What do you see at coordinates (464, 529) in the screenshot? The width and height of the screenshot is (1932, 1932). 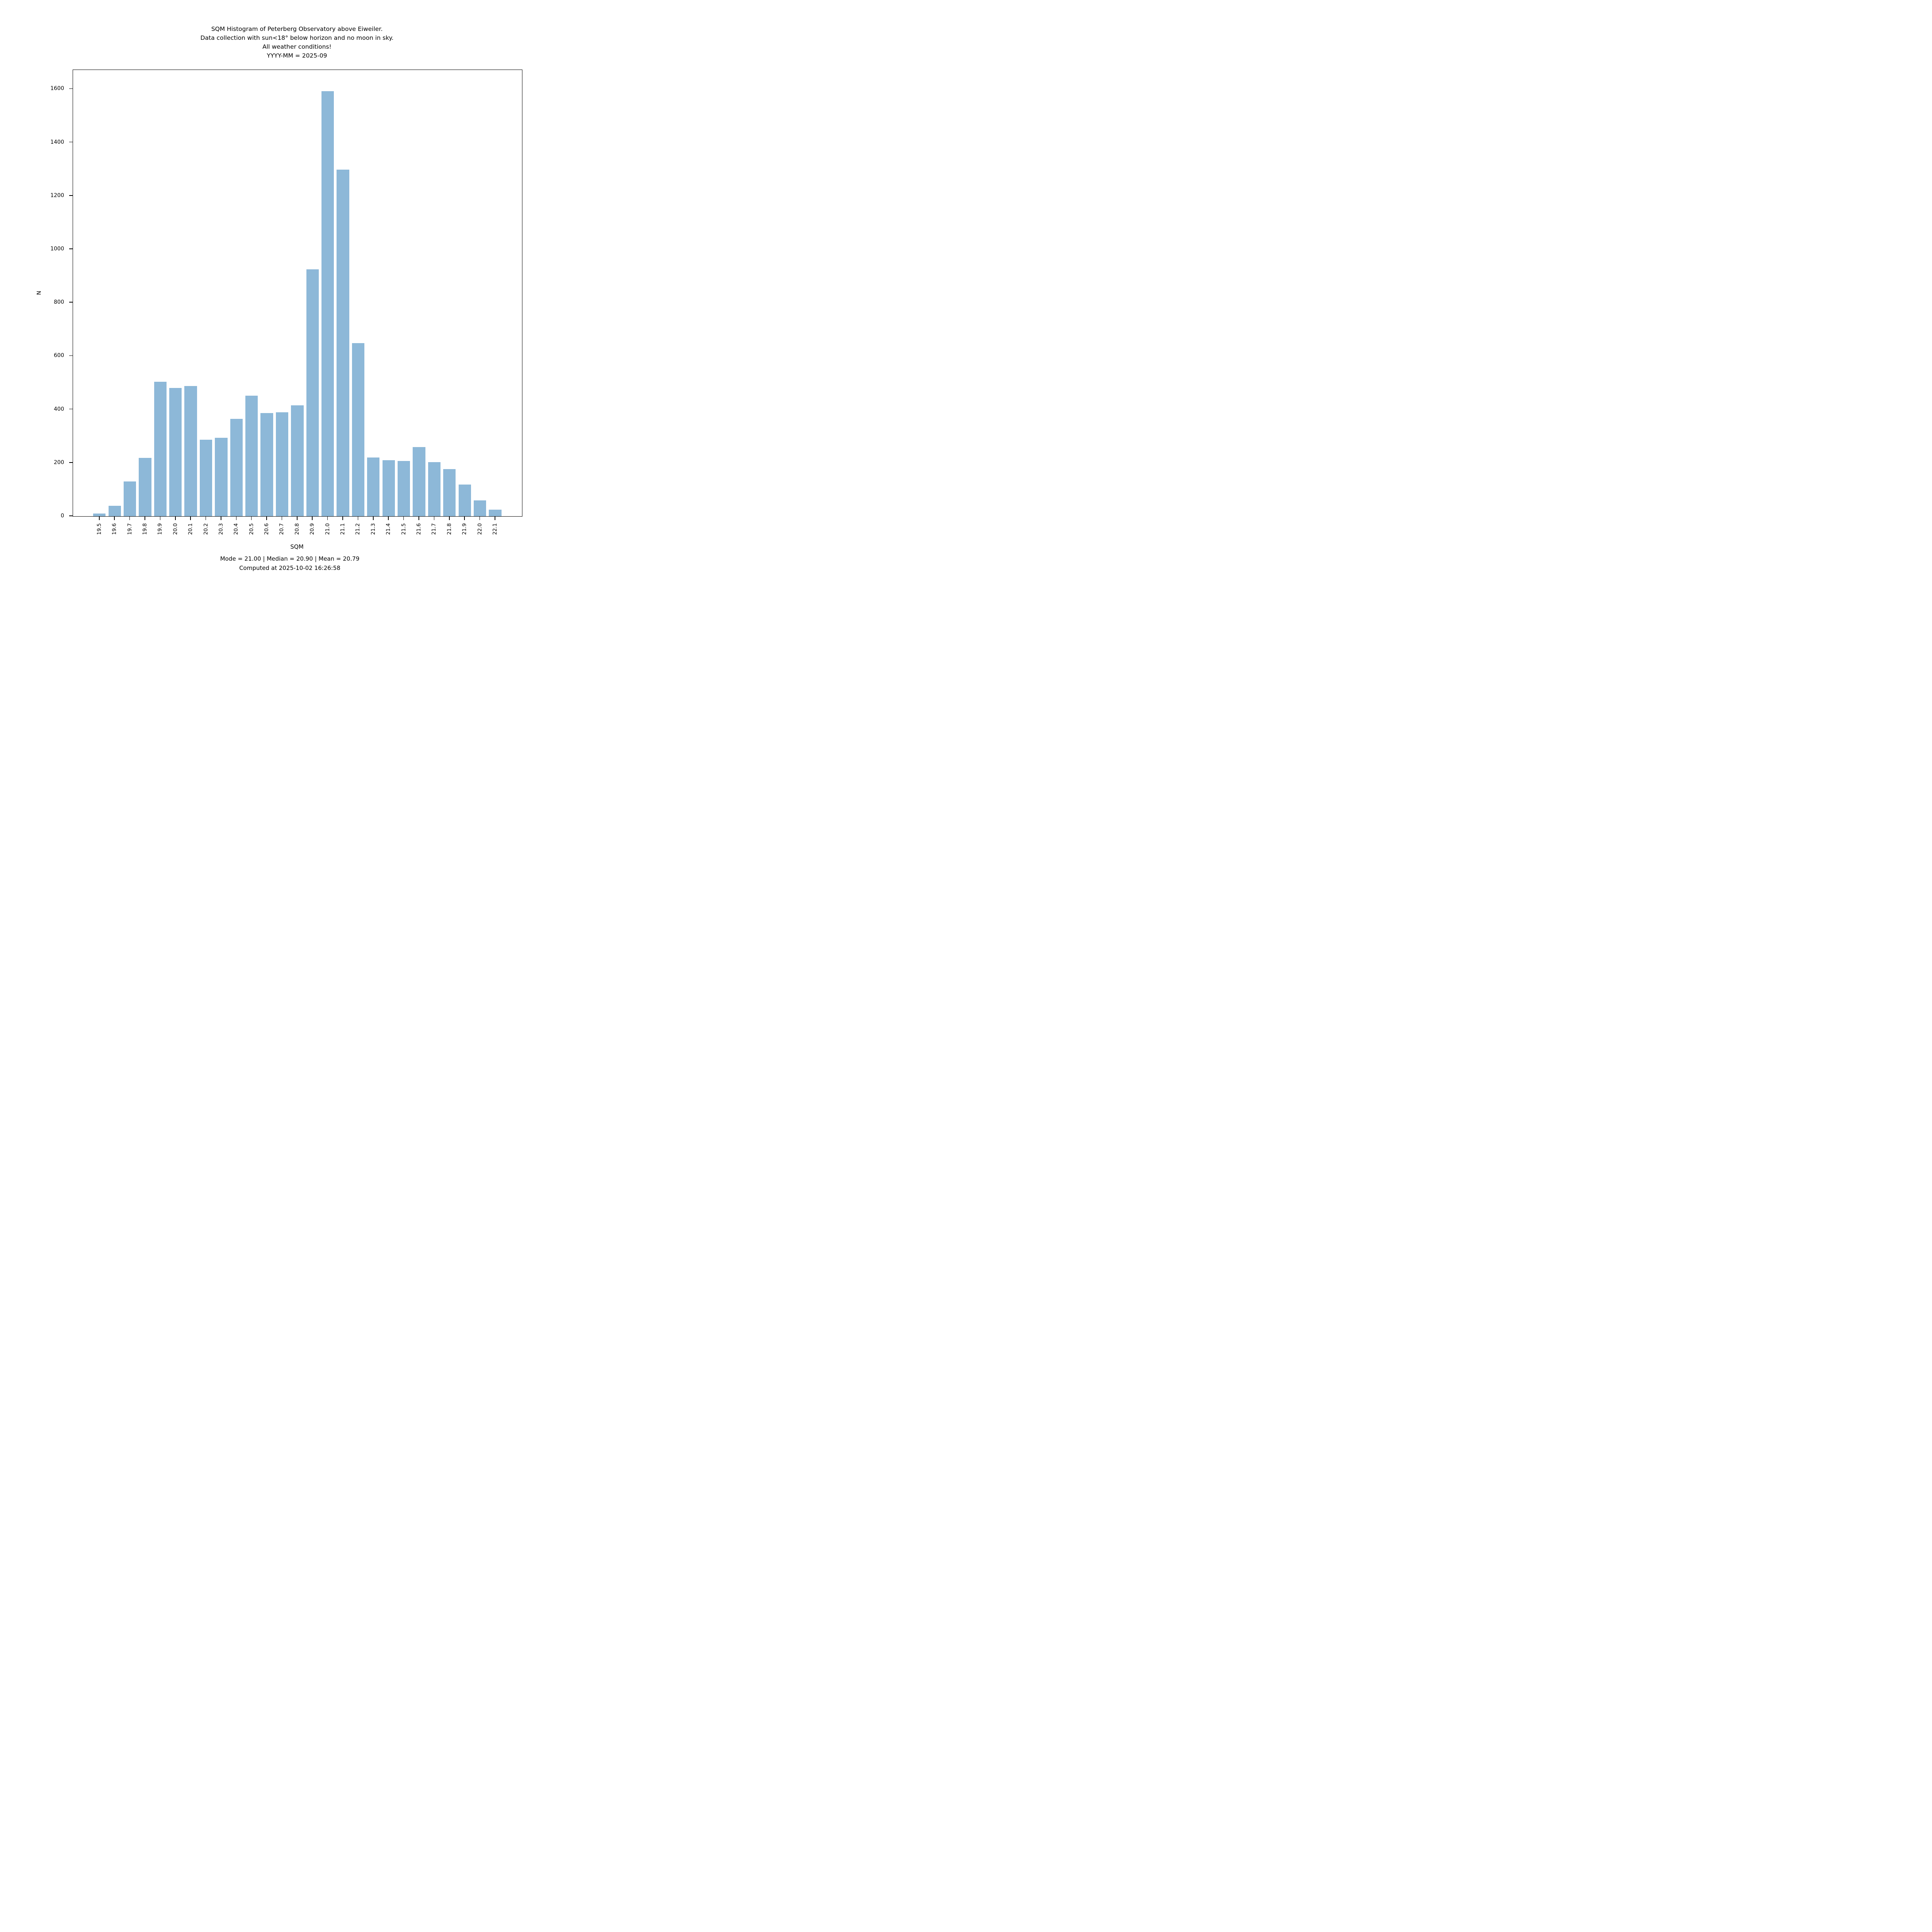 I see `x-axis-tick-label: 21.9` at bounding box center [464, 529].